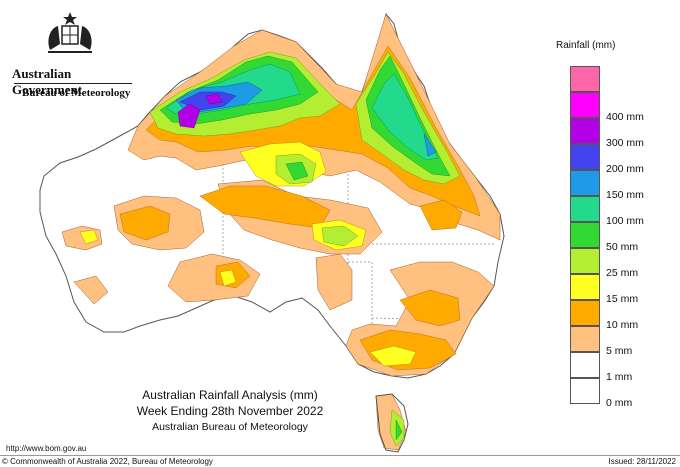 The height and width of the screenshot is (467, 680). Describe the element at coordinates (622, 273) in the screenshot. I see `legend-label: 25 mm` at that location.